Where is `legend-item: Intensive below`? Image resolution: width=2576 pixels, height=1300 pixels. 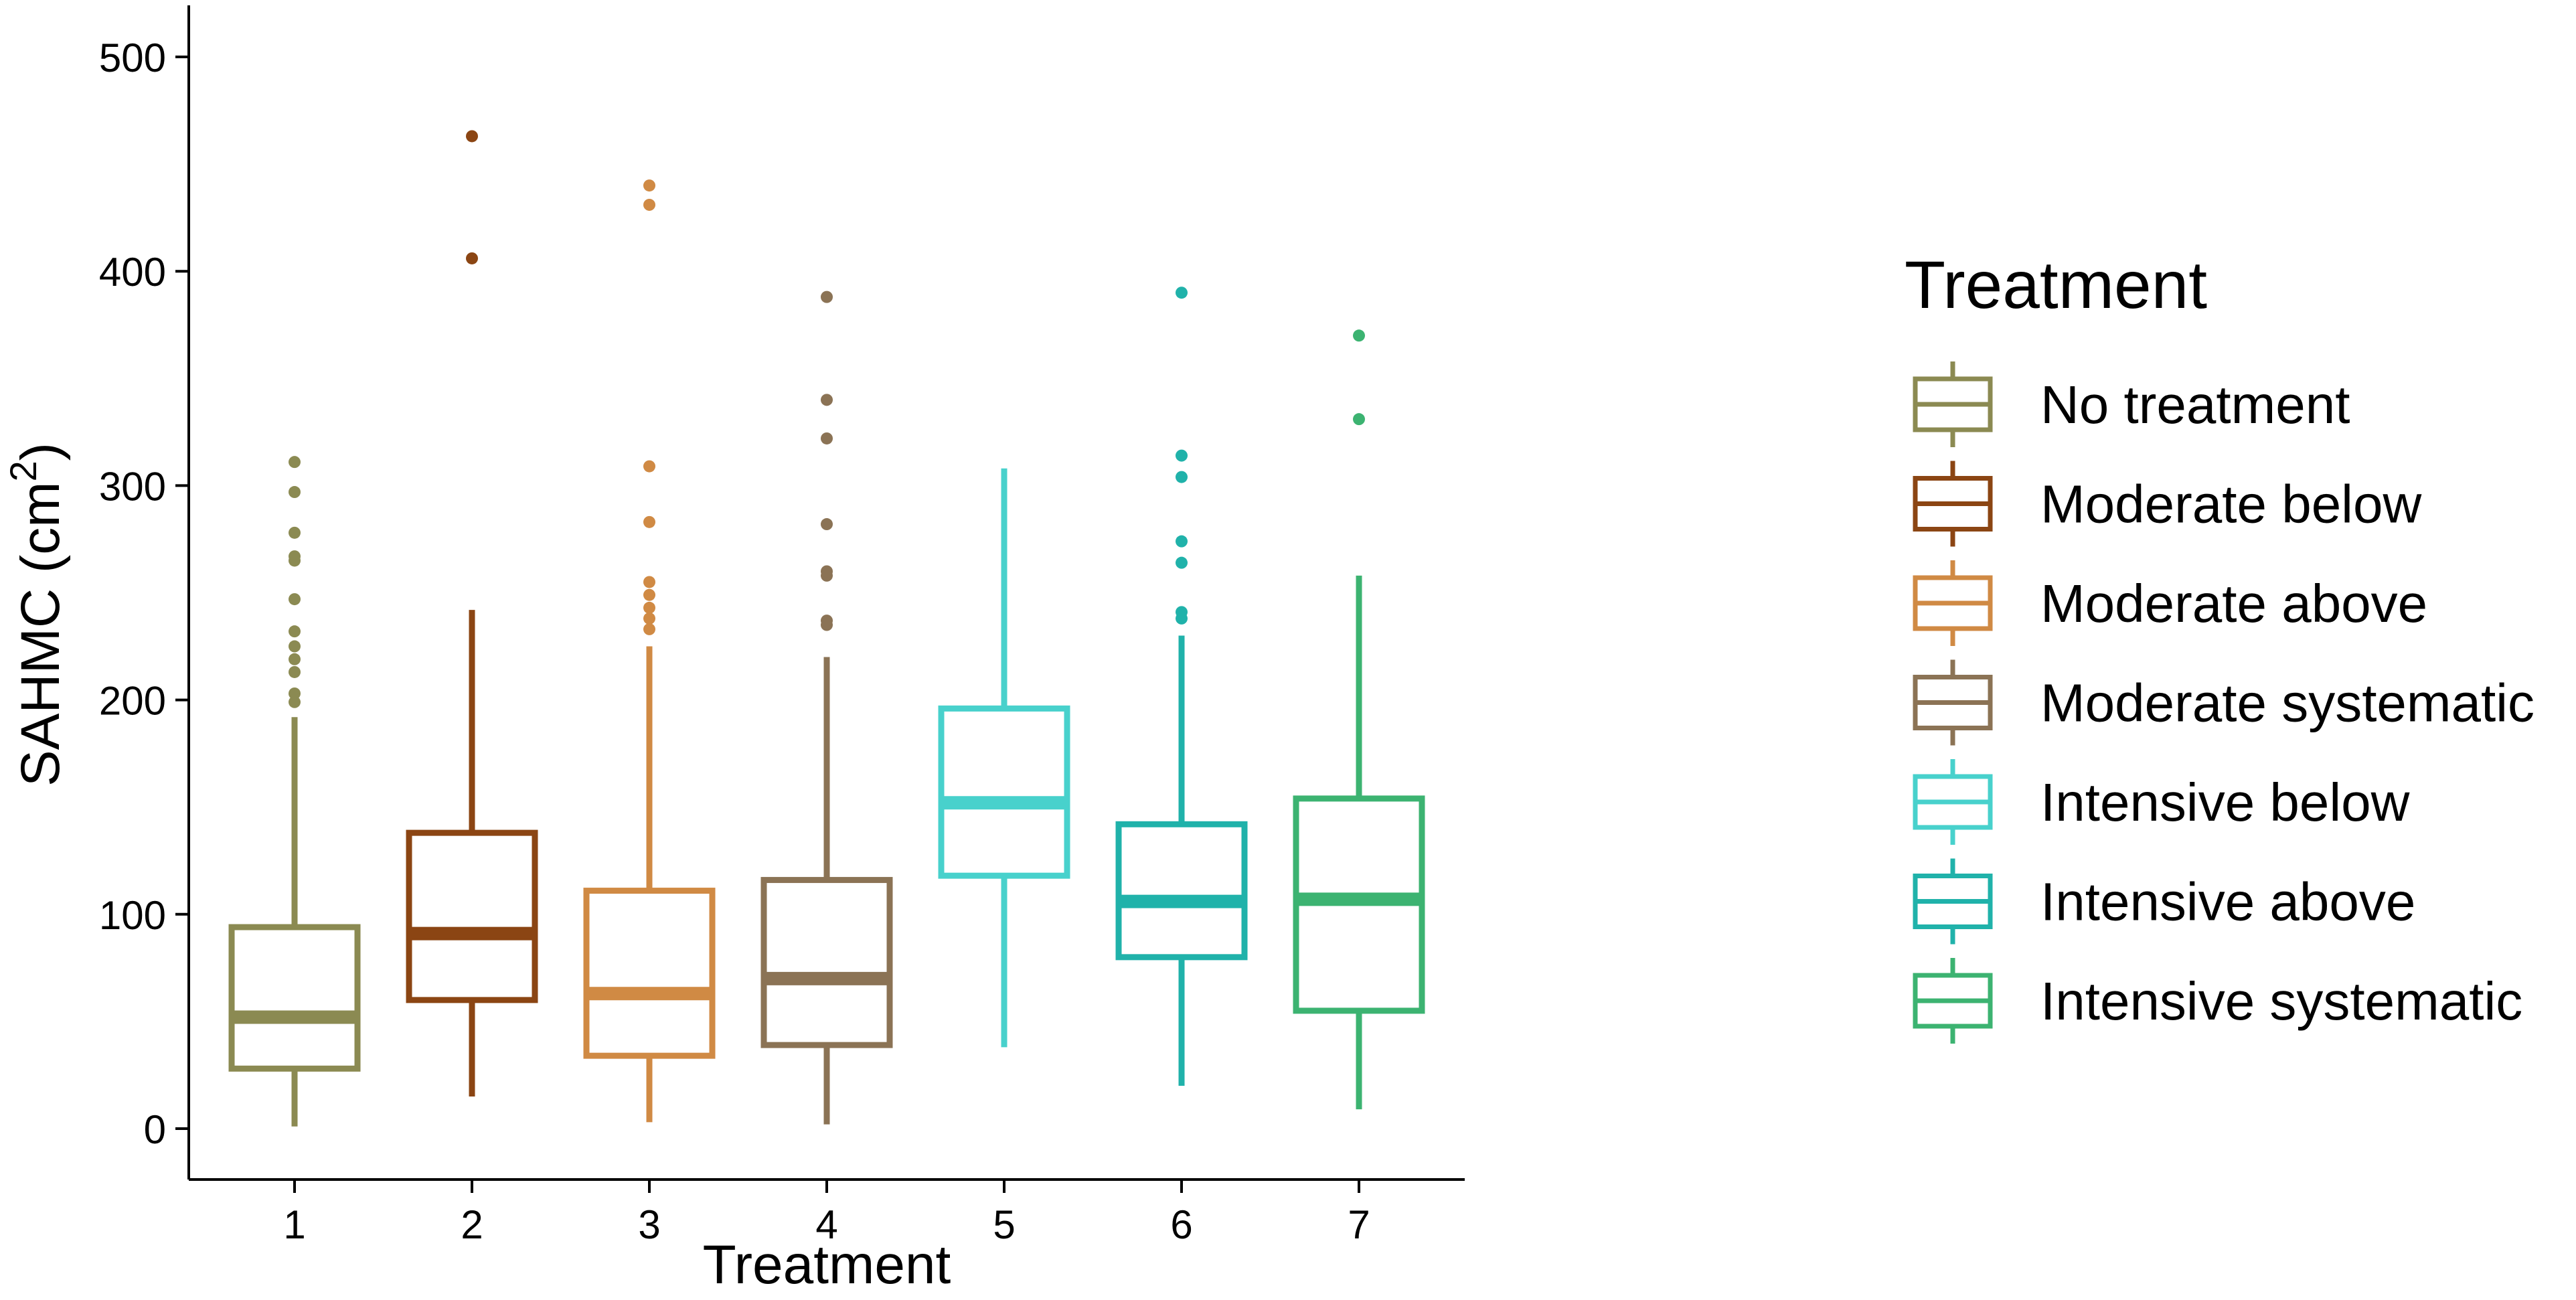 legend-item: Intensive below is located at coordinates (2162, 802).